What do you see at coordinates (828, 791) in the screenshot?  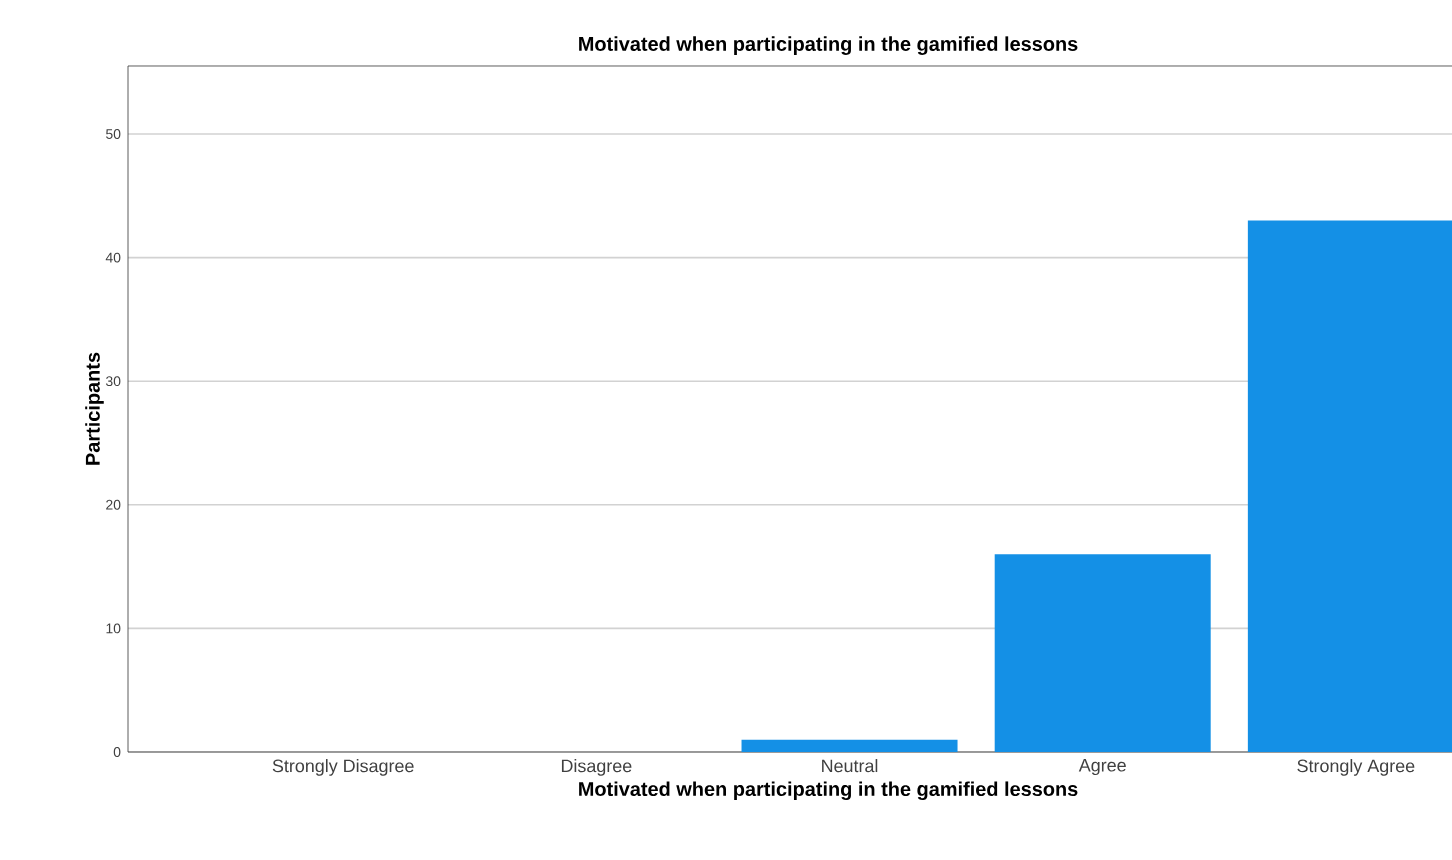 I see `x-axis-title: Motivated when participating in the gamified lessons` at bounding box center [828, 791].